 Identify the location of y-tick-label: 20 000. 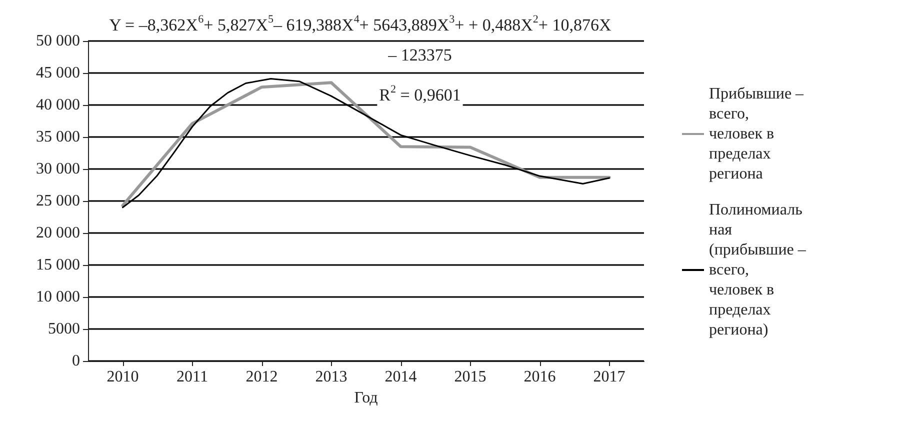
(58, 233).